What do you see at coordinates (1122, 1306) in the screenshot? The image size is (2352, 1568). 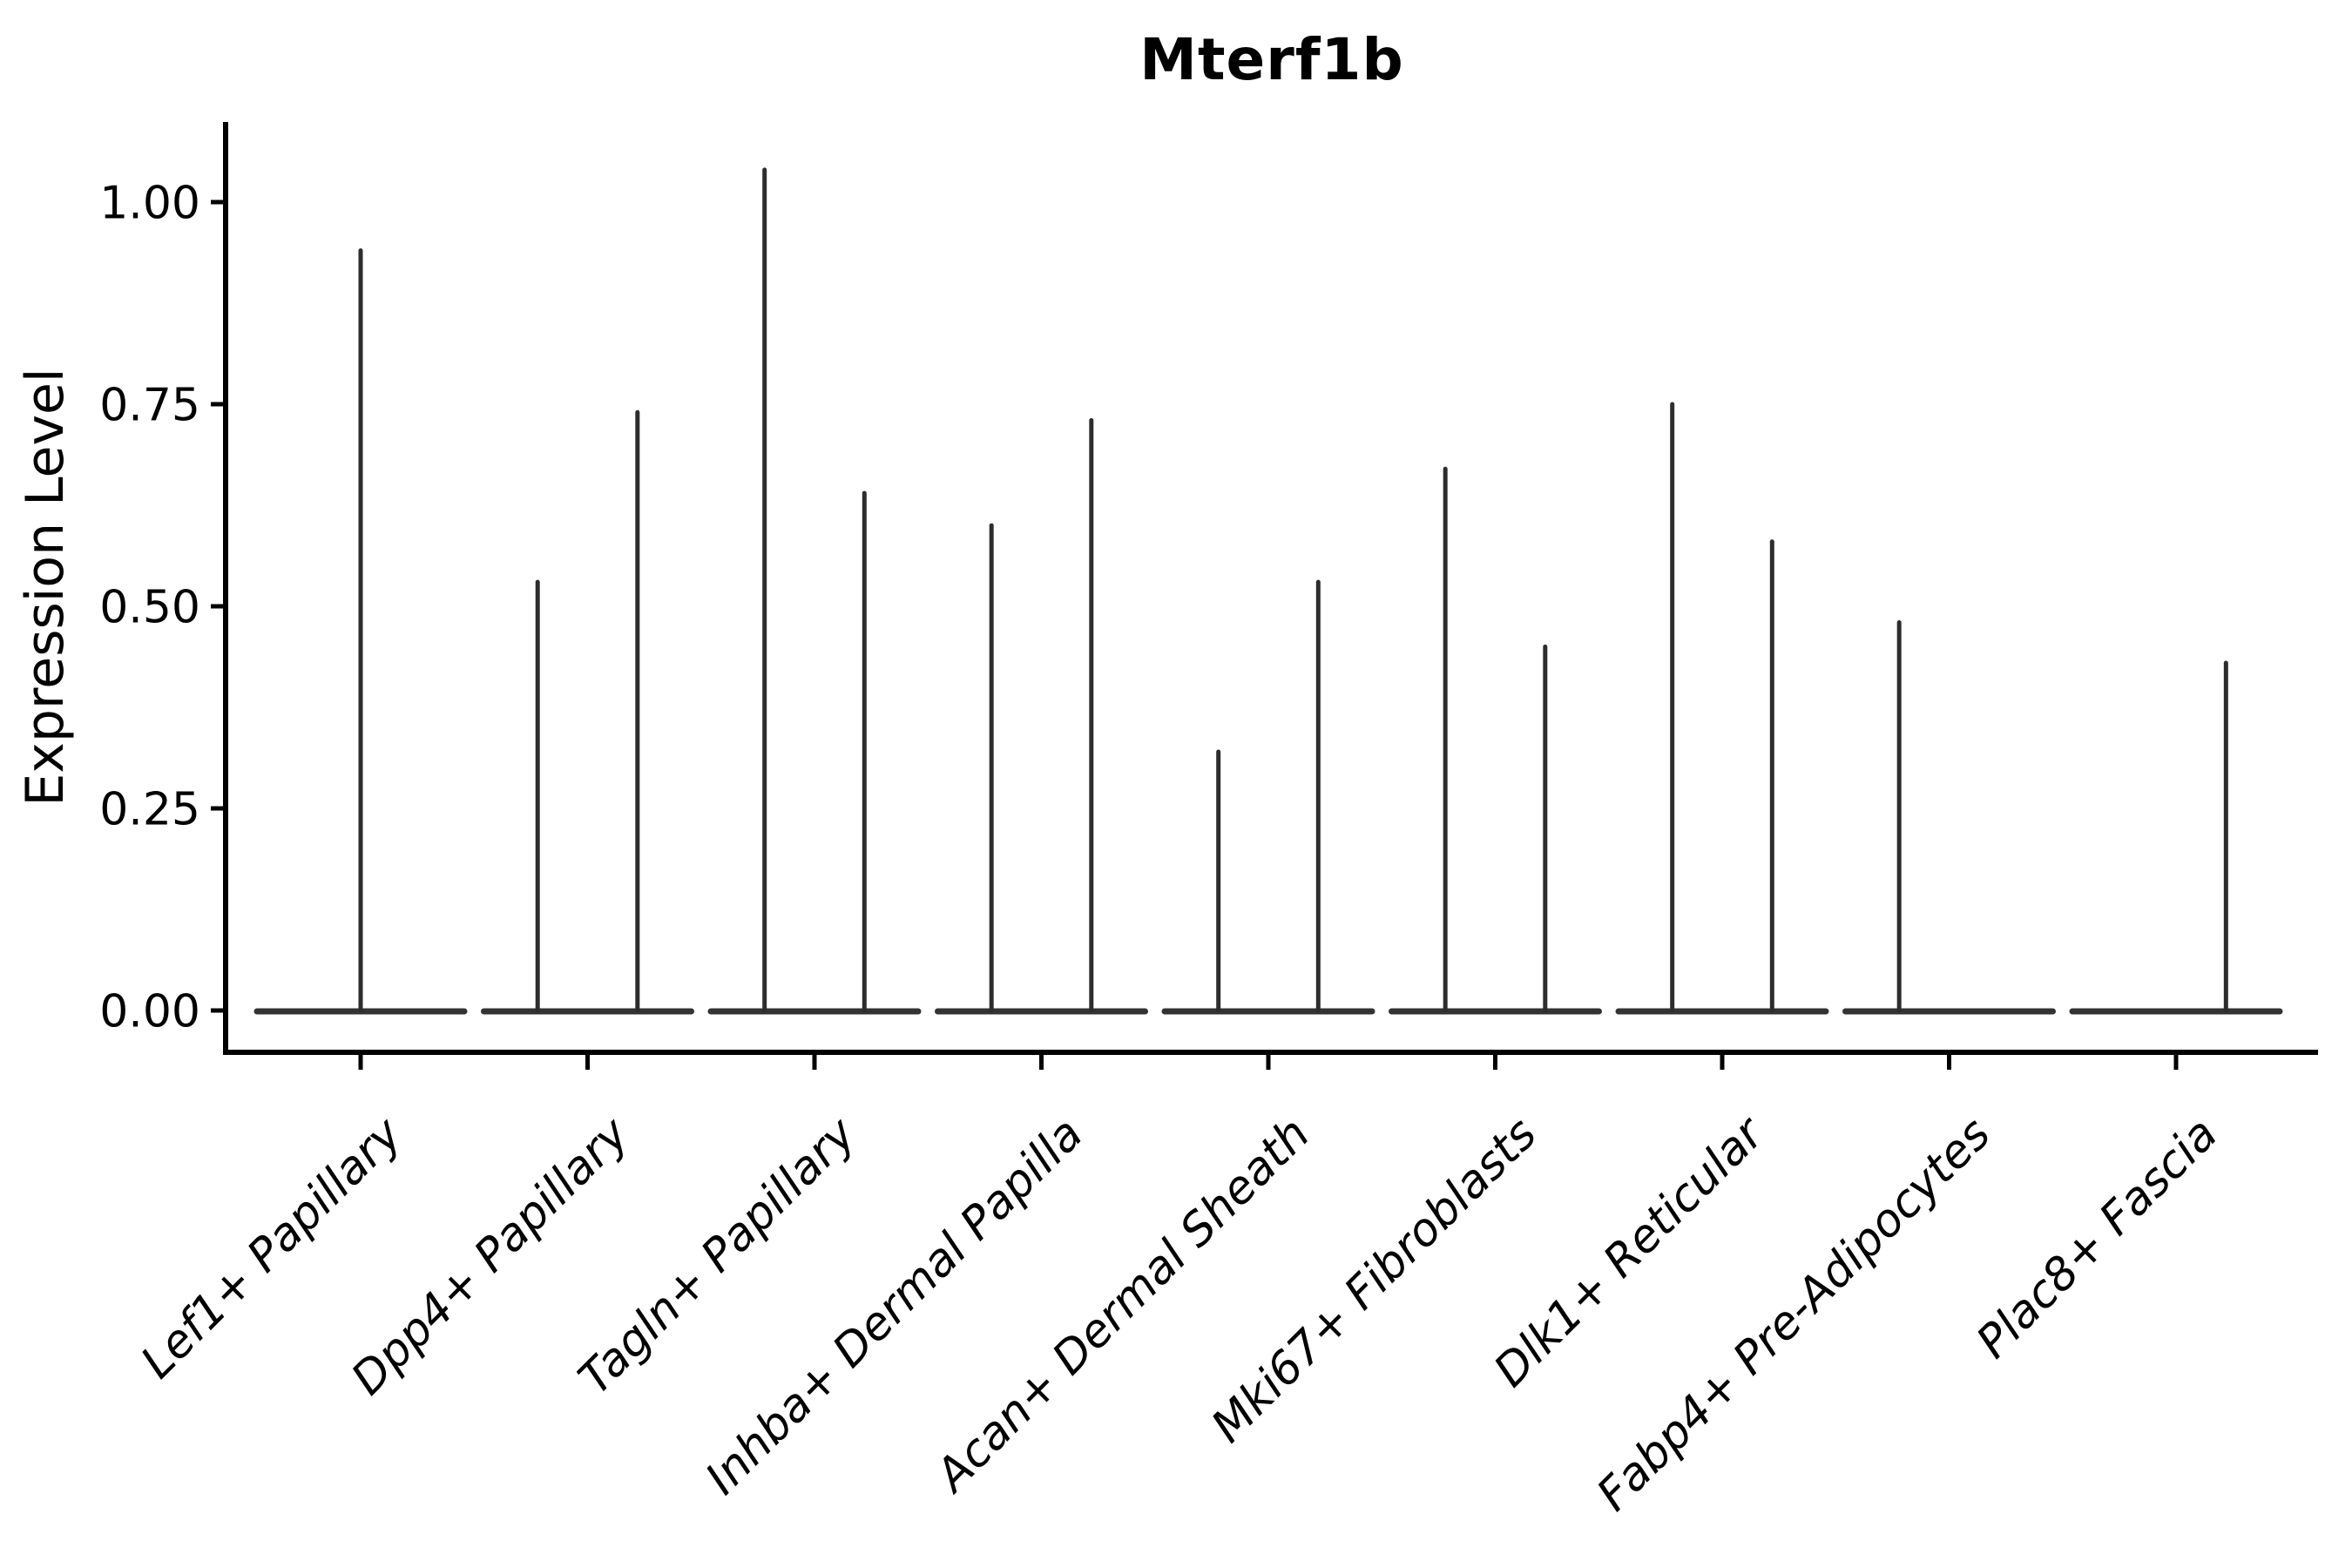 I see `x-tick-label: Acan+ Dermal Sheath` at bounding box center [1122, 1306].